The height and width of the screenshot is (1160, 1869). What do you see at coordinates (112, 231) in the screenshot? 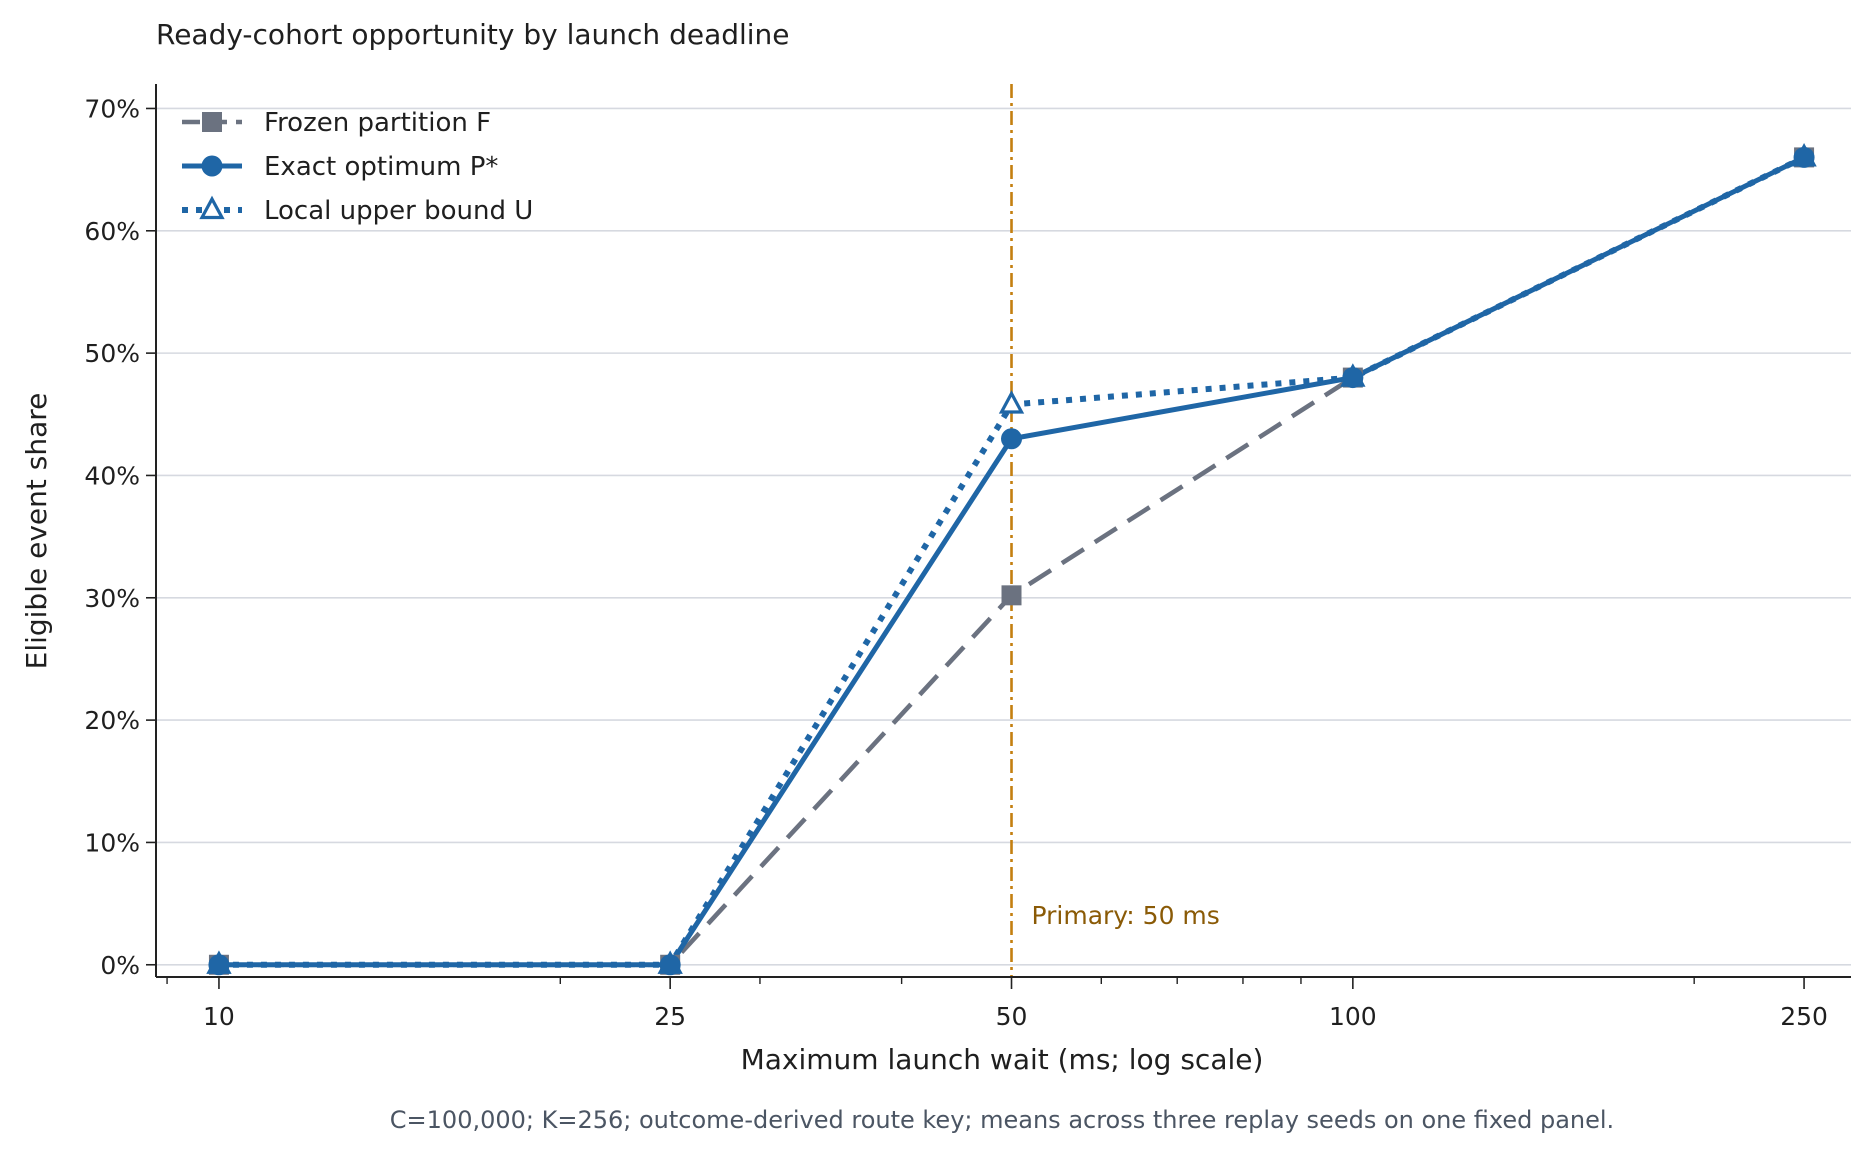
I see `y-tick-label: 60%` at bounding box center [112, 231].